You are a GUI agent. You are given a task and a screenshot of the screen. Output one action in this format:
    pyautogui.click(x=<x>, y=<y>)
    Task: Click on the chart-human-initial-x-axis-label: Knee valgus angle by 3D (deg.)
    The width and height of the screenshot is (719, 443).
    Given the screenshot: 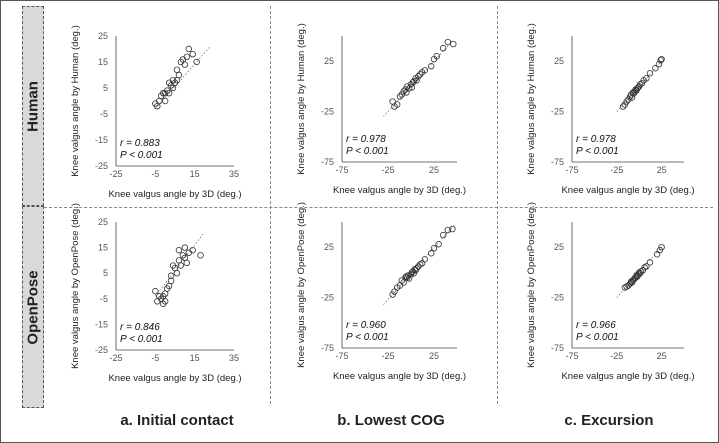 What is the action you would take?
    pyautogui.click(x=174, y=194)
    